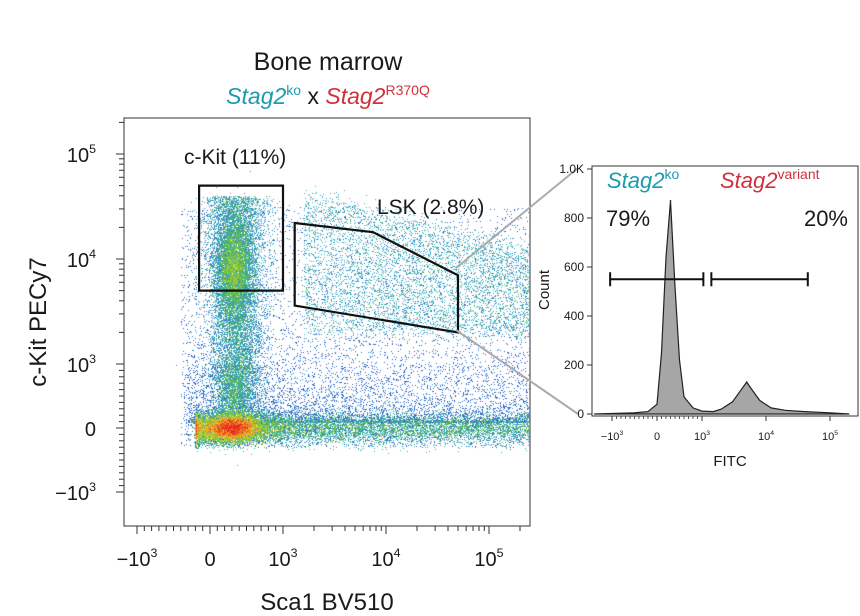  What do you see at coordinates (256, 96) in the screenshot?
I see `subtitle-gene-a: Stag2` at bounding box center [256, 96].